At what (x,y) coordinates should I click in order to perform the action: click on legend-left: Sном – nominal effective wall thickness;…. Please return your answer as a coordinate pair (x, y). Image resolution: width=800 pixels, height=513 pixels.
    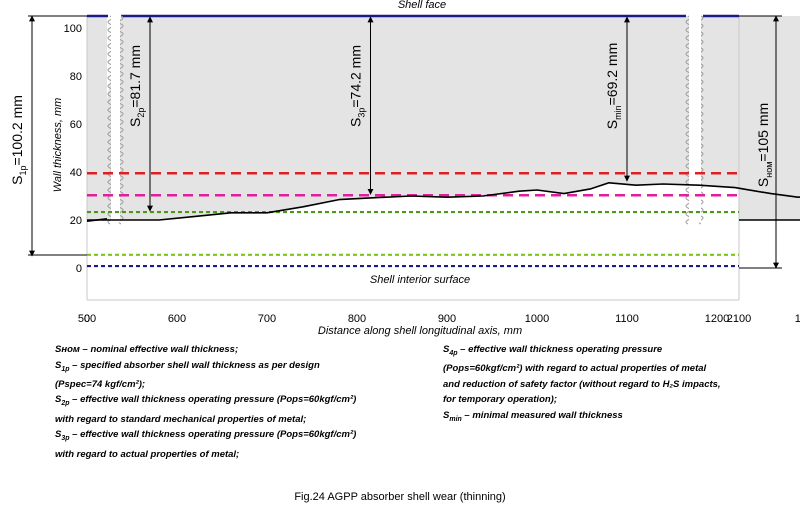
    Looking at the image, I should click on (245, 402).